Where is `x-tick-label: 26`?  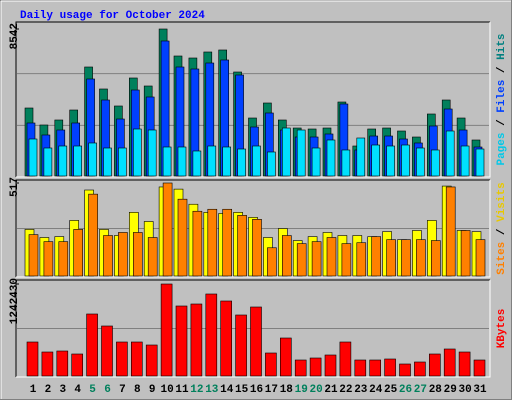 x-tick-label: 26 is located at coordinates (405, 390).